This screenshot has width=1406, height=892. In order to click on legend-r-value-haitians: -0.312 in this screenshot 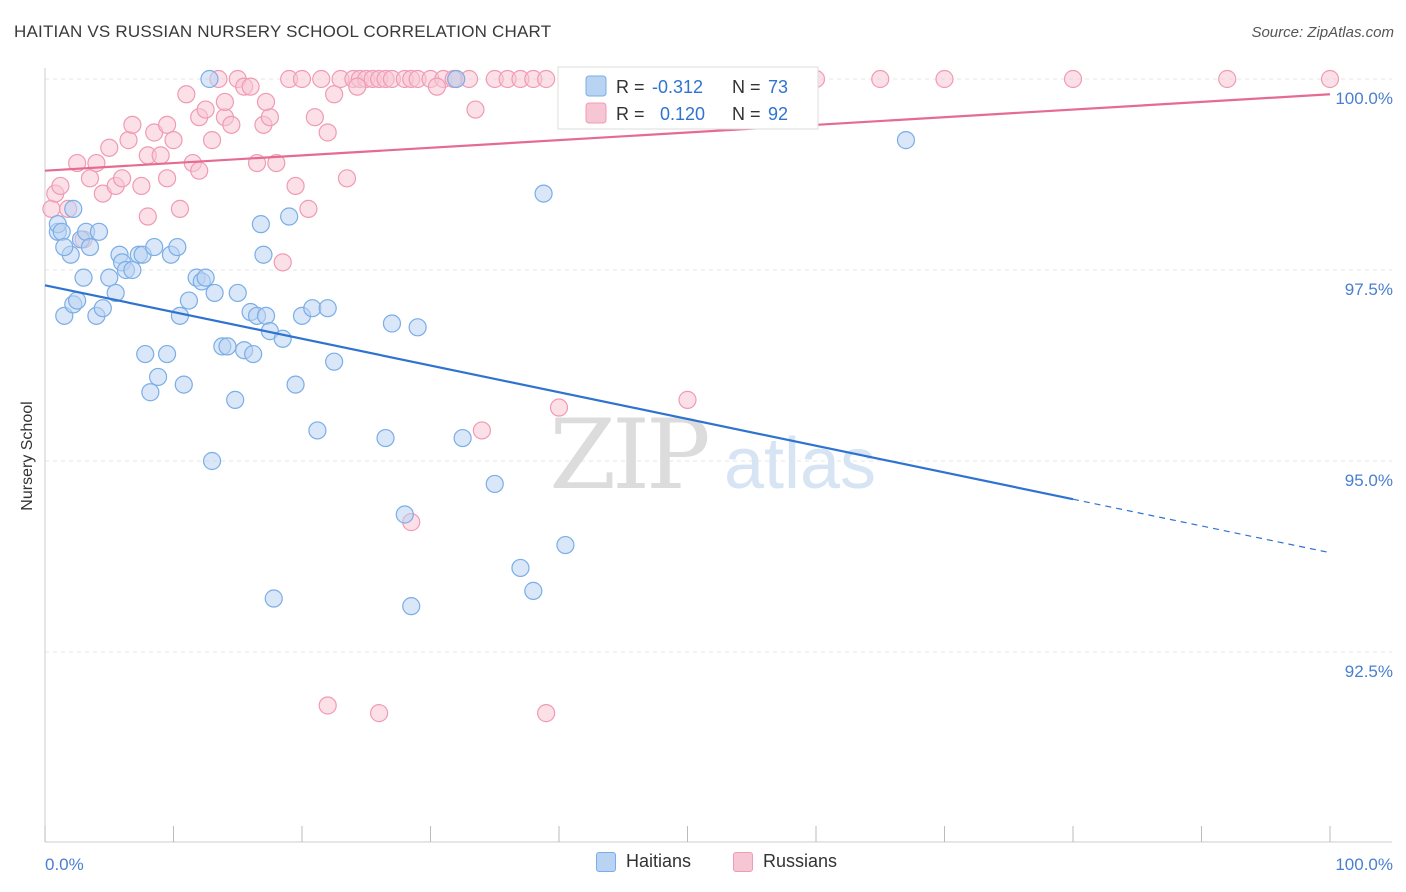, I will do `click(677, 87)`.